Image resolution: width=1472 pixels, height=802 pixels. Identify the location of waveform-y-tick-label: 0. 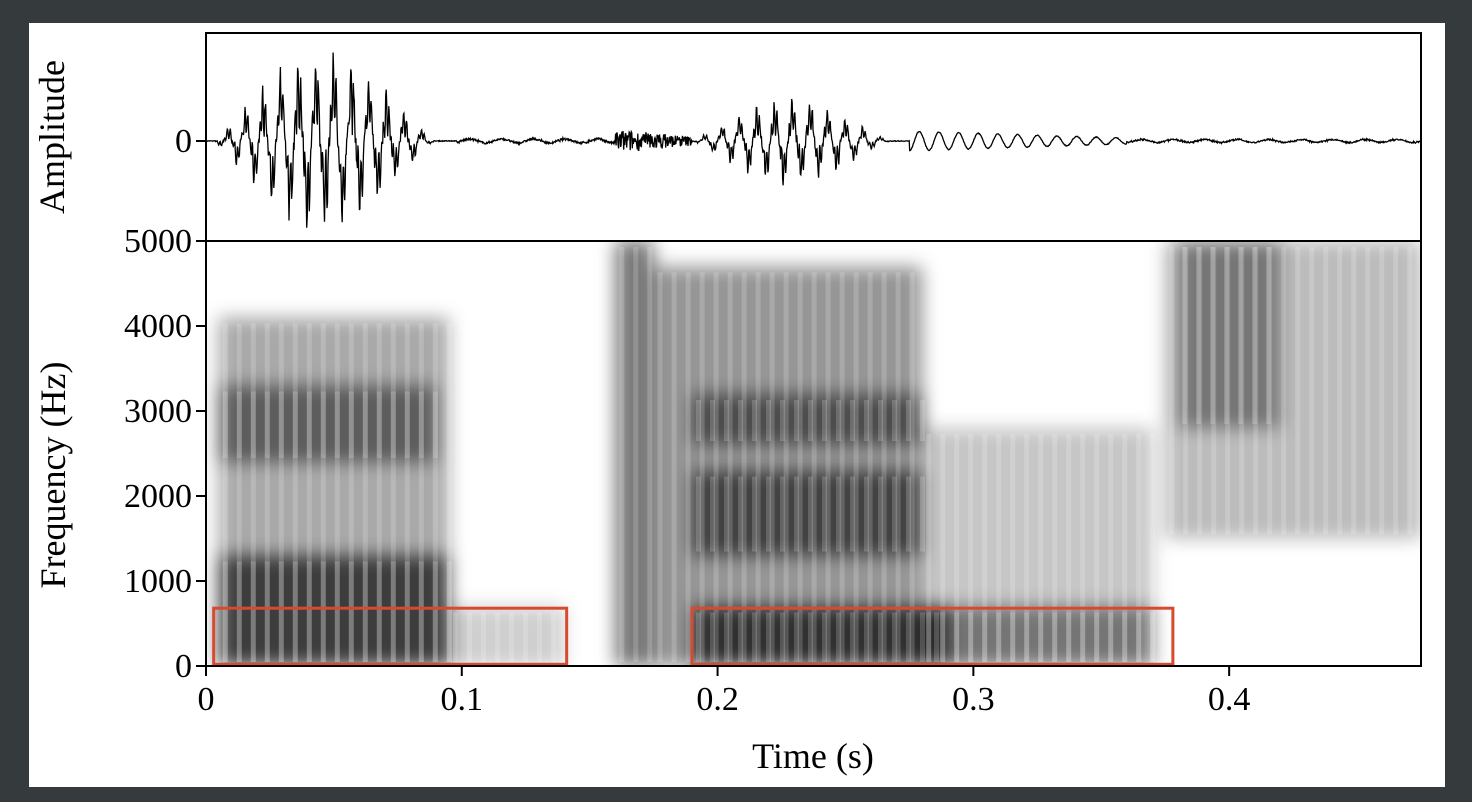
(183, 141).